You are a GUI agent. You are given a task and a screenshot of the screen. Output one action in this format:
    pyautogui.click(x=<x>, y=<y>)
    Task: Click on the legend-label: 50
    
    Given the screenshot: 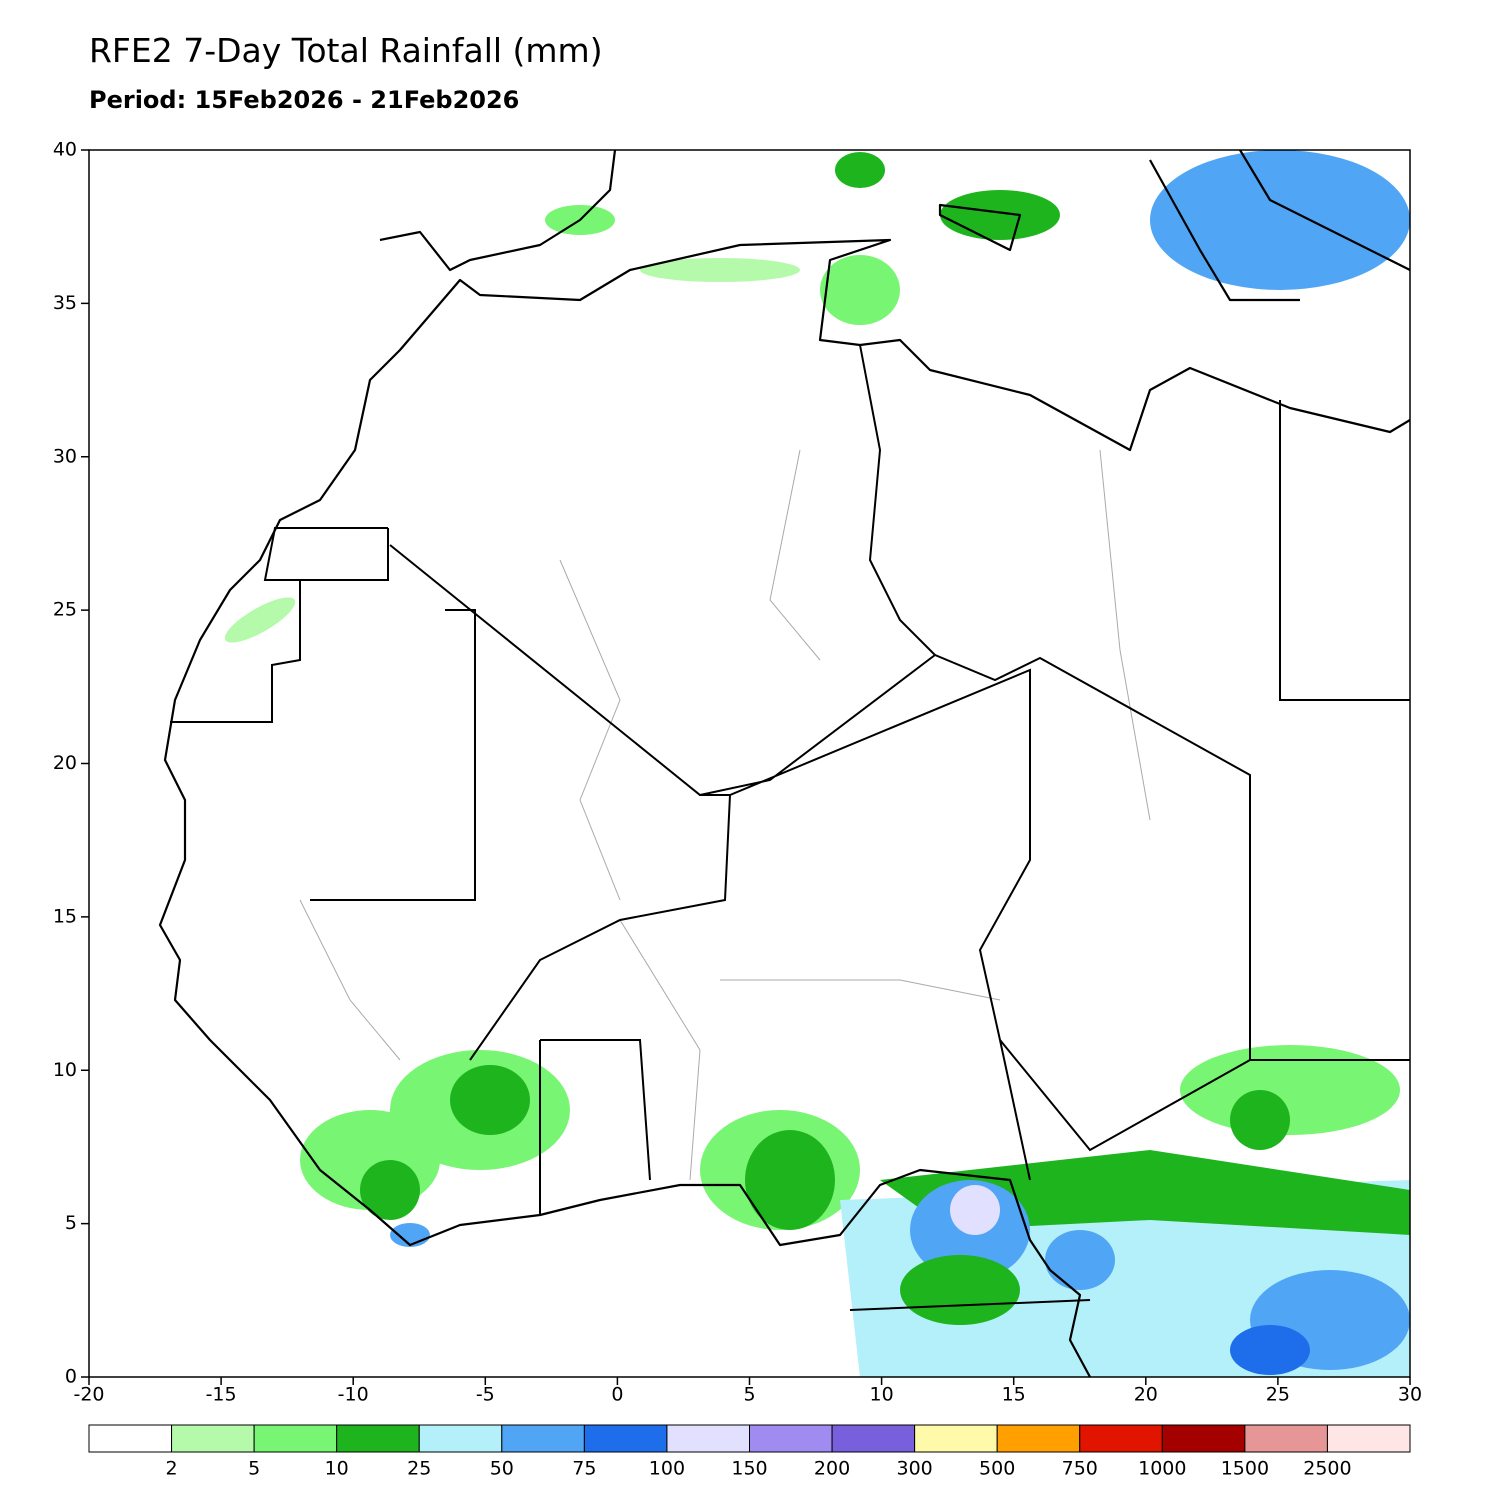 What is the action you would take?
    pyautogui.click(x=502, y=1469)
    